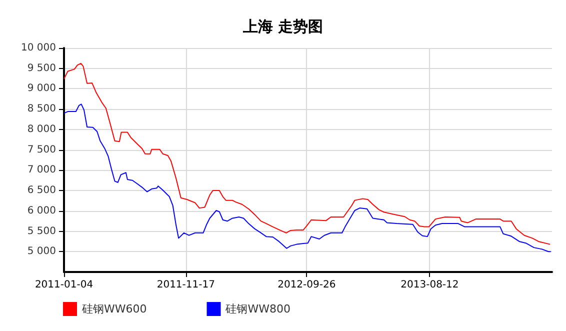 Image resolution: width=566 pixels, height=331 pixels. Describe the element at coordinates (64, 285) in the screenshot. I see `x-tick-label: 2011-01-04` at that location.